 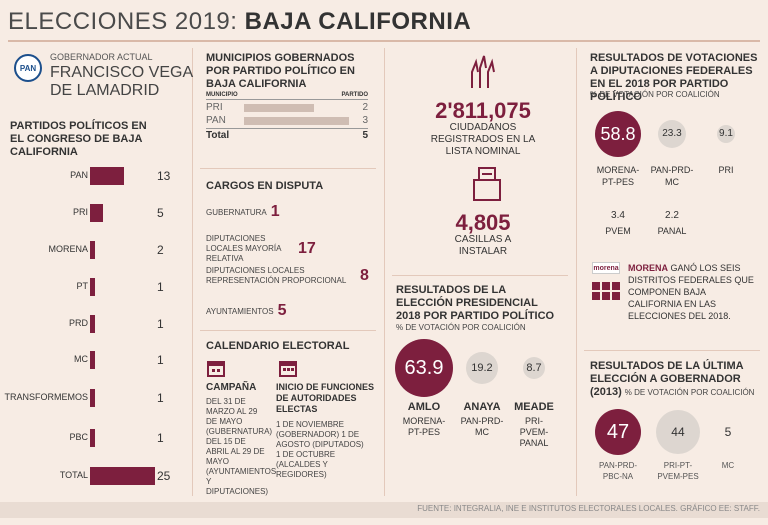 What do you see at coordinates (243, 211) in the screenshot?
I see `cargo-item: GUBERNATURA 1` at bounding box center [243, 211].